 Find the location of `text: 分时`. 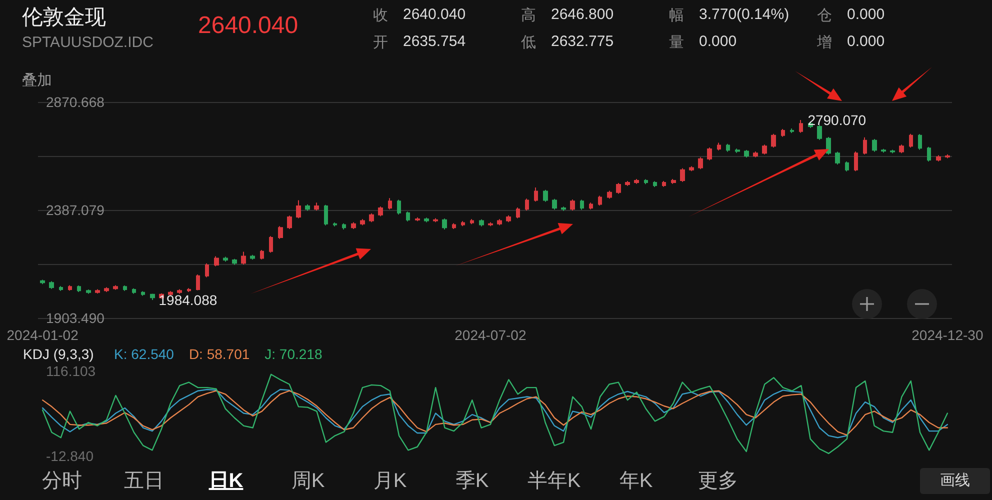

text: 分时 is located at coordinates (62, 481).